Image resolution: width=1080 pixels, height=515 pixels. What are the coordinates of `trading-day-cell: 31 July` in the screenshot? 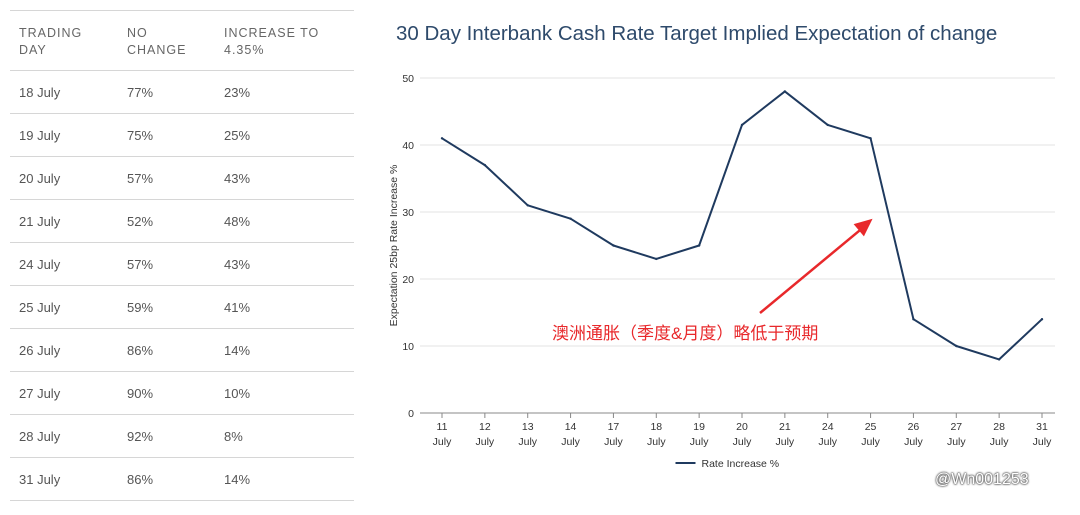 It's located at (40, 479).